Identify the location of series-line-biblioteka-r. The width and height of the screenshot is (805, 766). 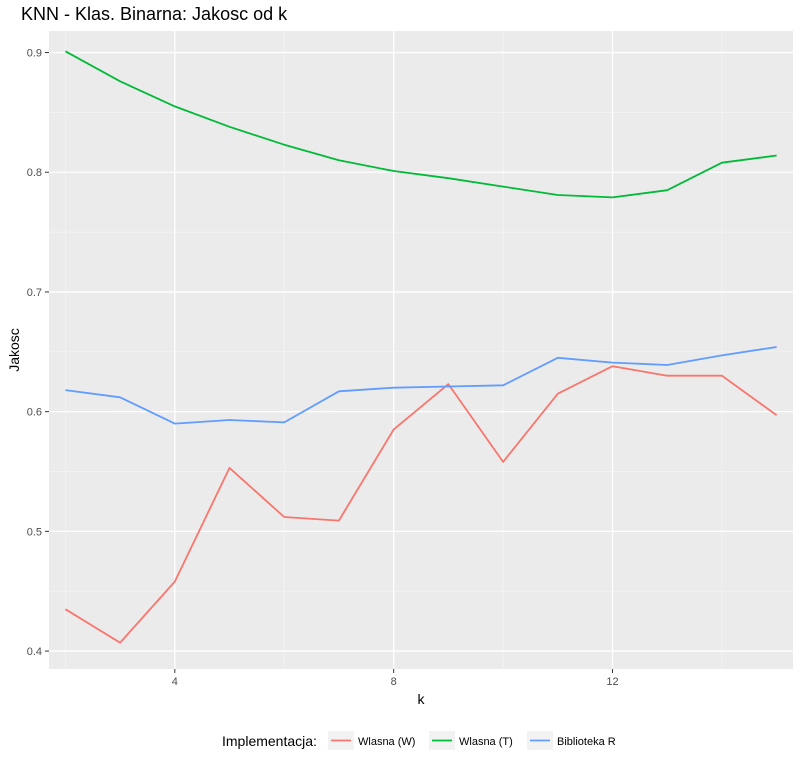
(421, 385).